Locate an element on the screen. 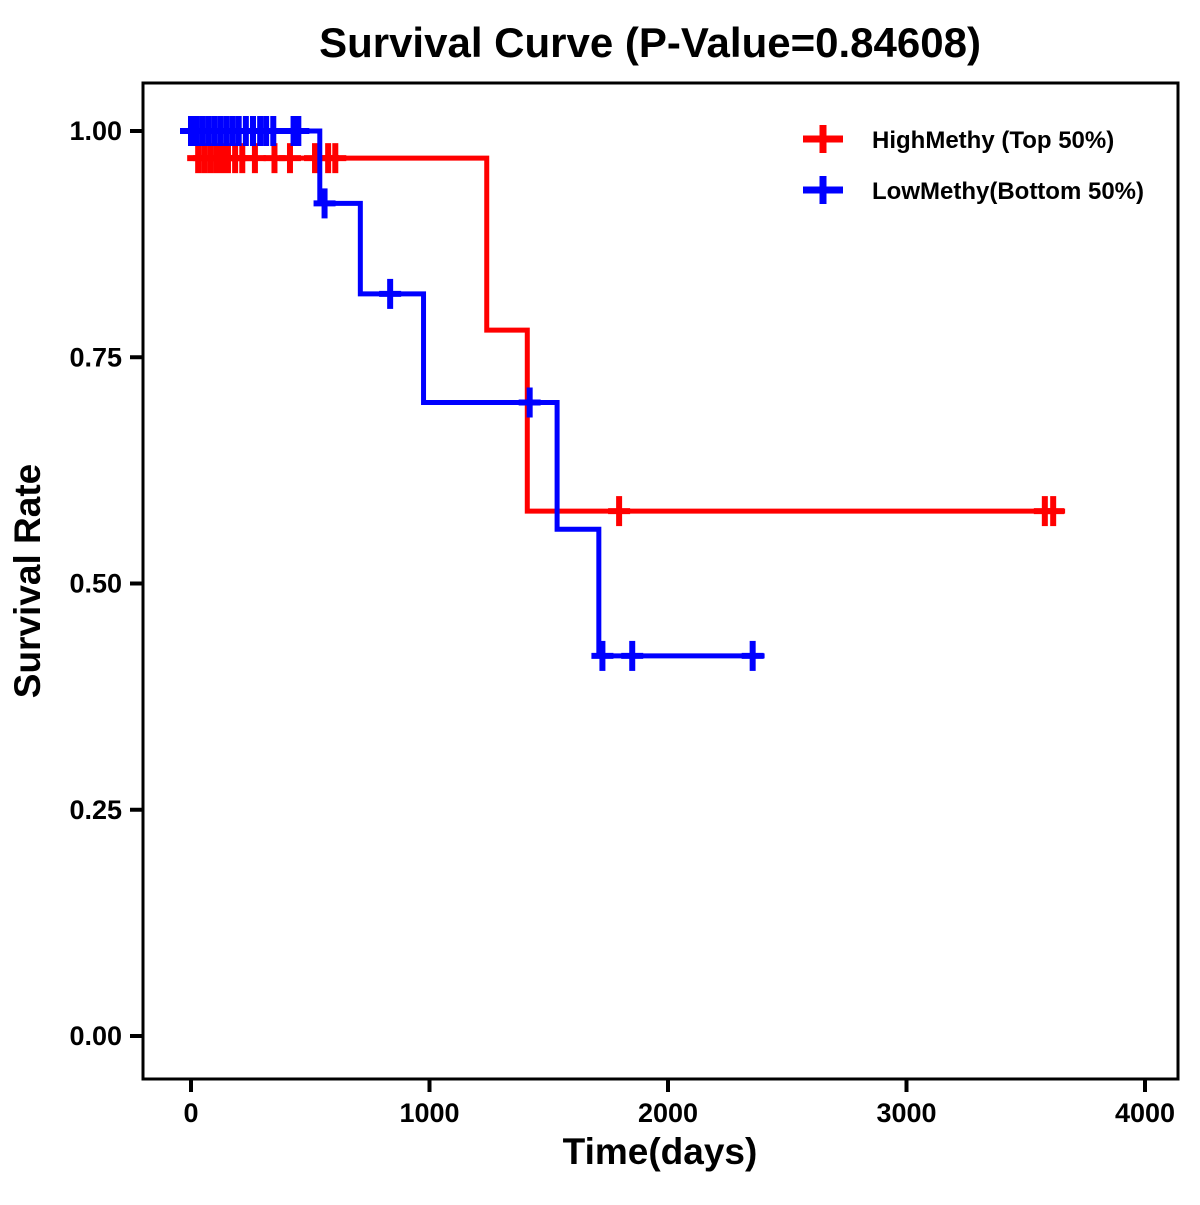  chart-title: Survival Curve (P-Value=0.84608) is located at coordinates (650, 42).